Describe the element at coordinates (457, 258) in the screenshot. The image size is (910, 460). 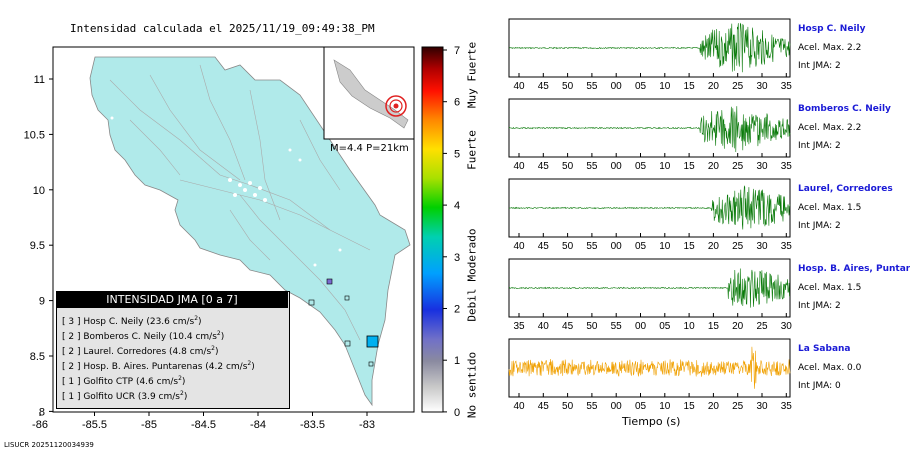
I see `colorbar-tick-label: 3` at that location.